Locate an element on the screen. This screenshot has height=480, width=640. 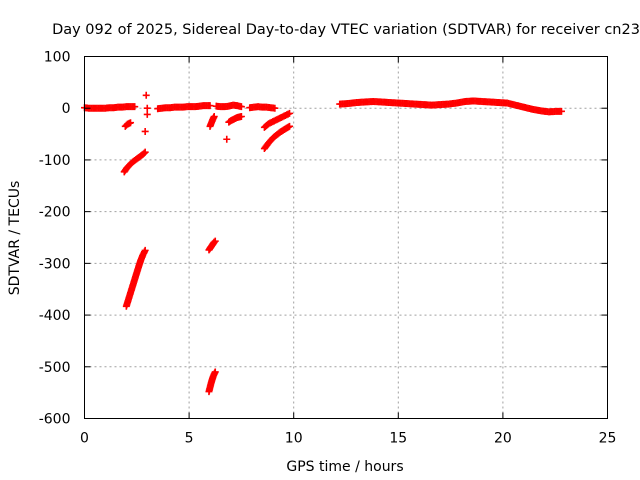
x-tick-label: 25 is located at coordinates (608, 439).